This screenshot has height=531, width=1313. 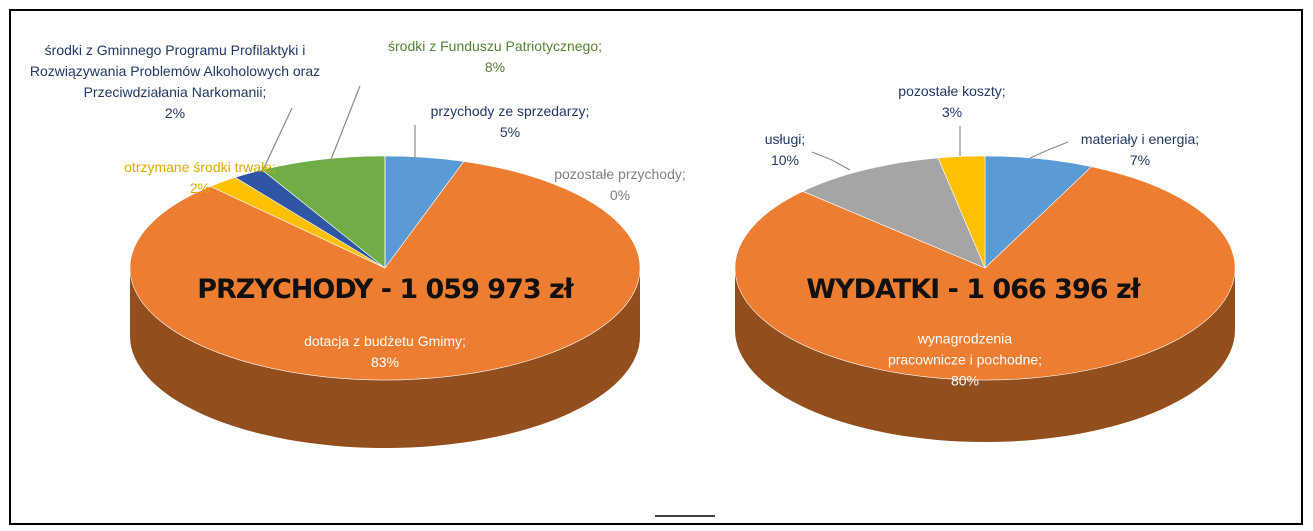 What do you see at coordinates (200, 167) in the screenshot?
I see `label-category: otrzymane środki trwałe;` at bounding box center [200, 167].